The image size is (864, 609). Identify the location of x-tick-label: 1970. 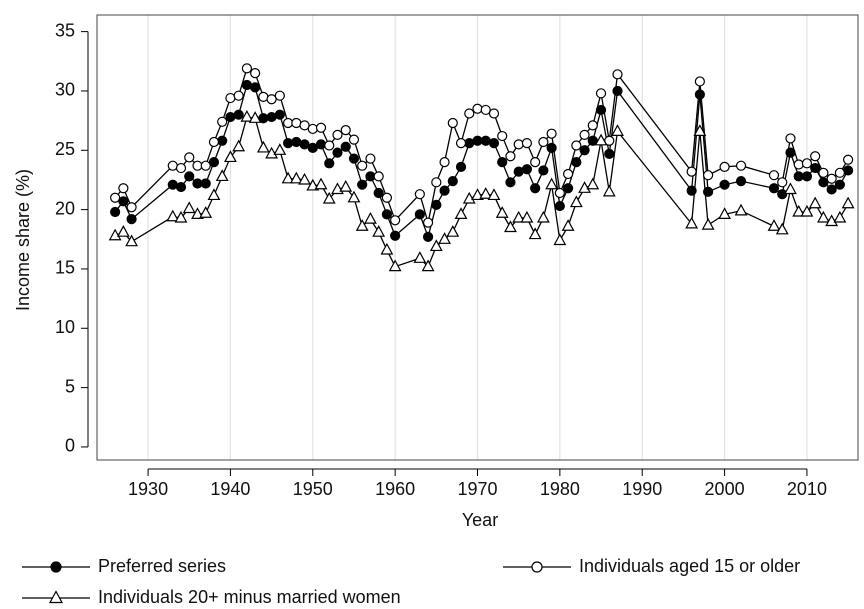
(477, 489).